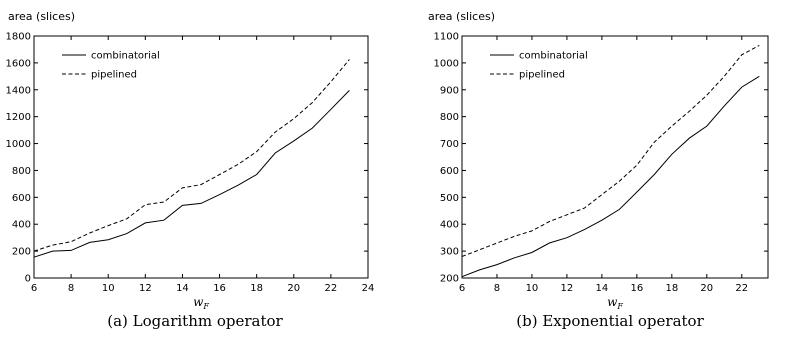 The image size is (787, 347). What do you see at coordinates (449, 144) in the screenshot?
I see `y-tick-label: 700` at bounding box center [449, 144].